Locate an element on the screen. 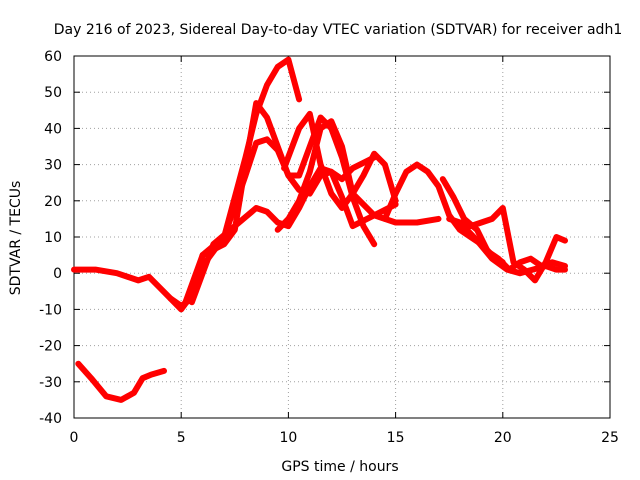  y-tick-label: 20 is located at coordinates (53, 202).